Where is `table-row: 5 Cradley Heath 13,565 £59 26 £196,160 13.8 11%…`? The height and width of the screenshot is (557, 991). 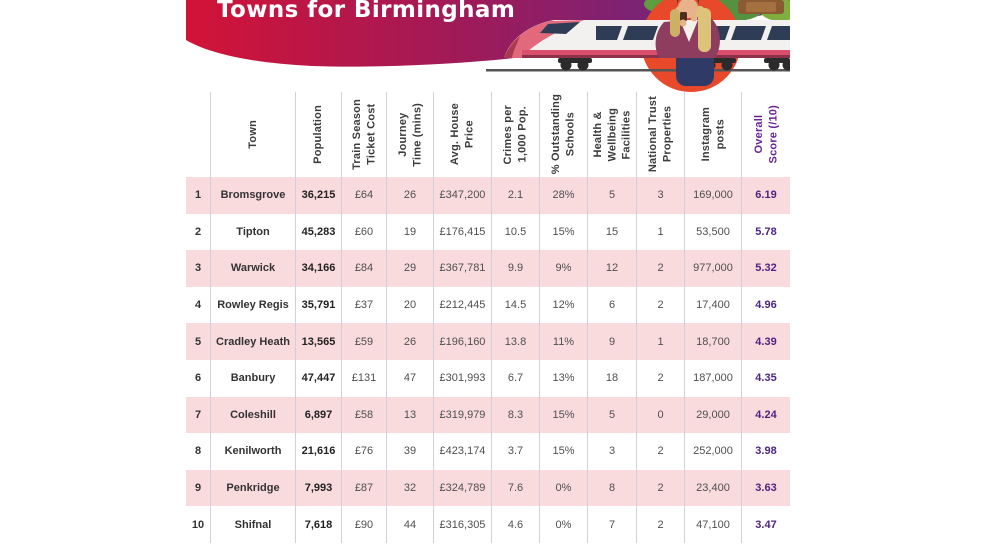
table-row: 5 Cradley Heath 13,565 £59 26 £196,160 13.8 11%… is located at coordinates (488, 341).